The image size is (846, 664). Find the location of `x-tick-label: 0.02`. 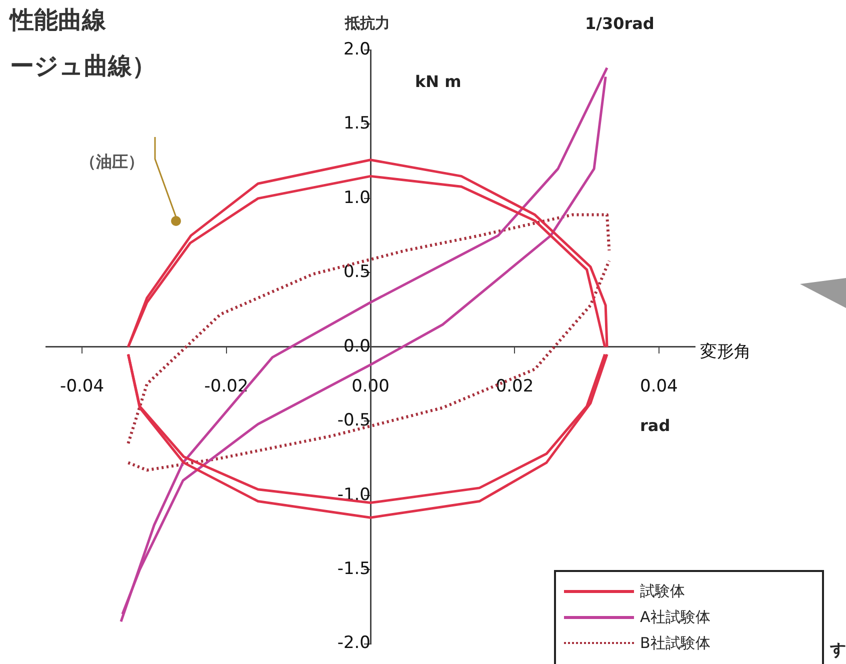

x-tick-label: 0.02 is located at coordinates (515, 386).